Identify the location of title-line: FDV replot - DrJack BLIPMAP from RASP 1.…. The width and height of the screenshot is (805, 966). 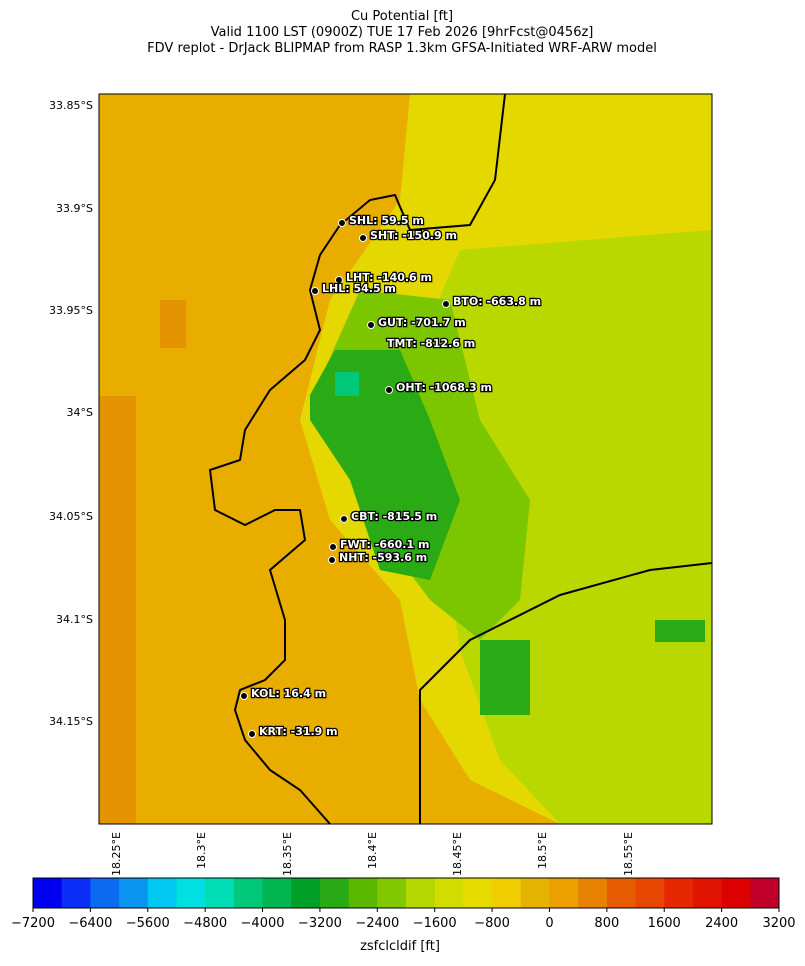
(402, 48).